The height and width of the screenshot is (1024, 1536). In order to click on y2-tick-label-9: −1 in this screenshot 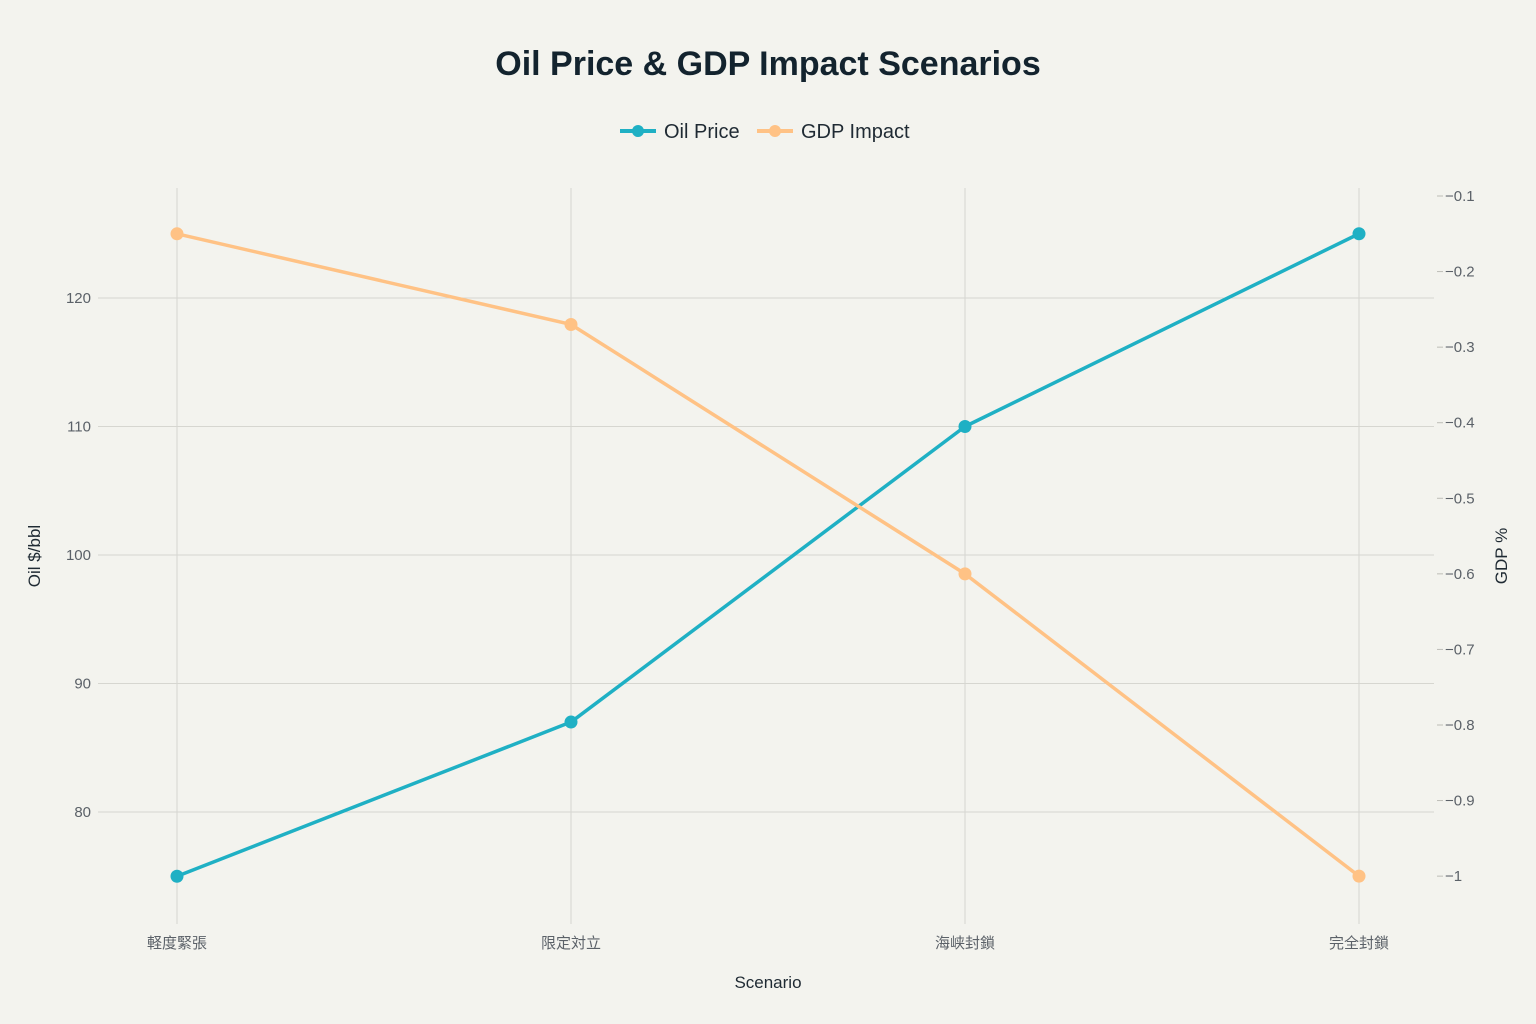, I will do `click(1453, 876)`.